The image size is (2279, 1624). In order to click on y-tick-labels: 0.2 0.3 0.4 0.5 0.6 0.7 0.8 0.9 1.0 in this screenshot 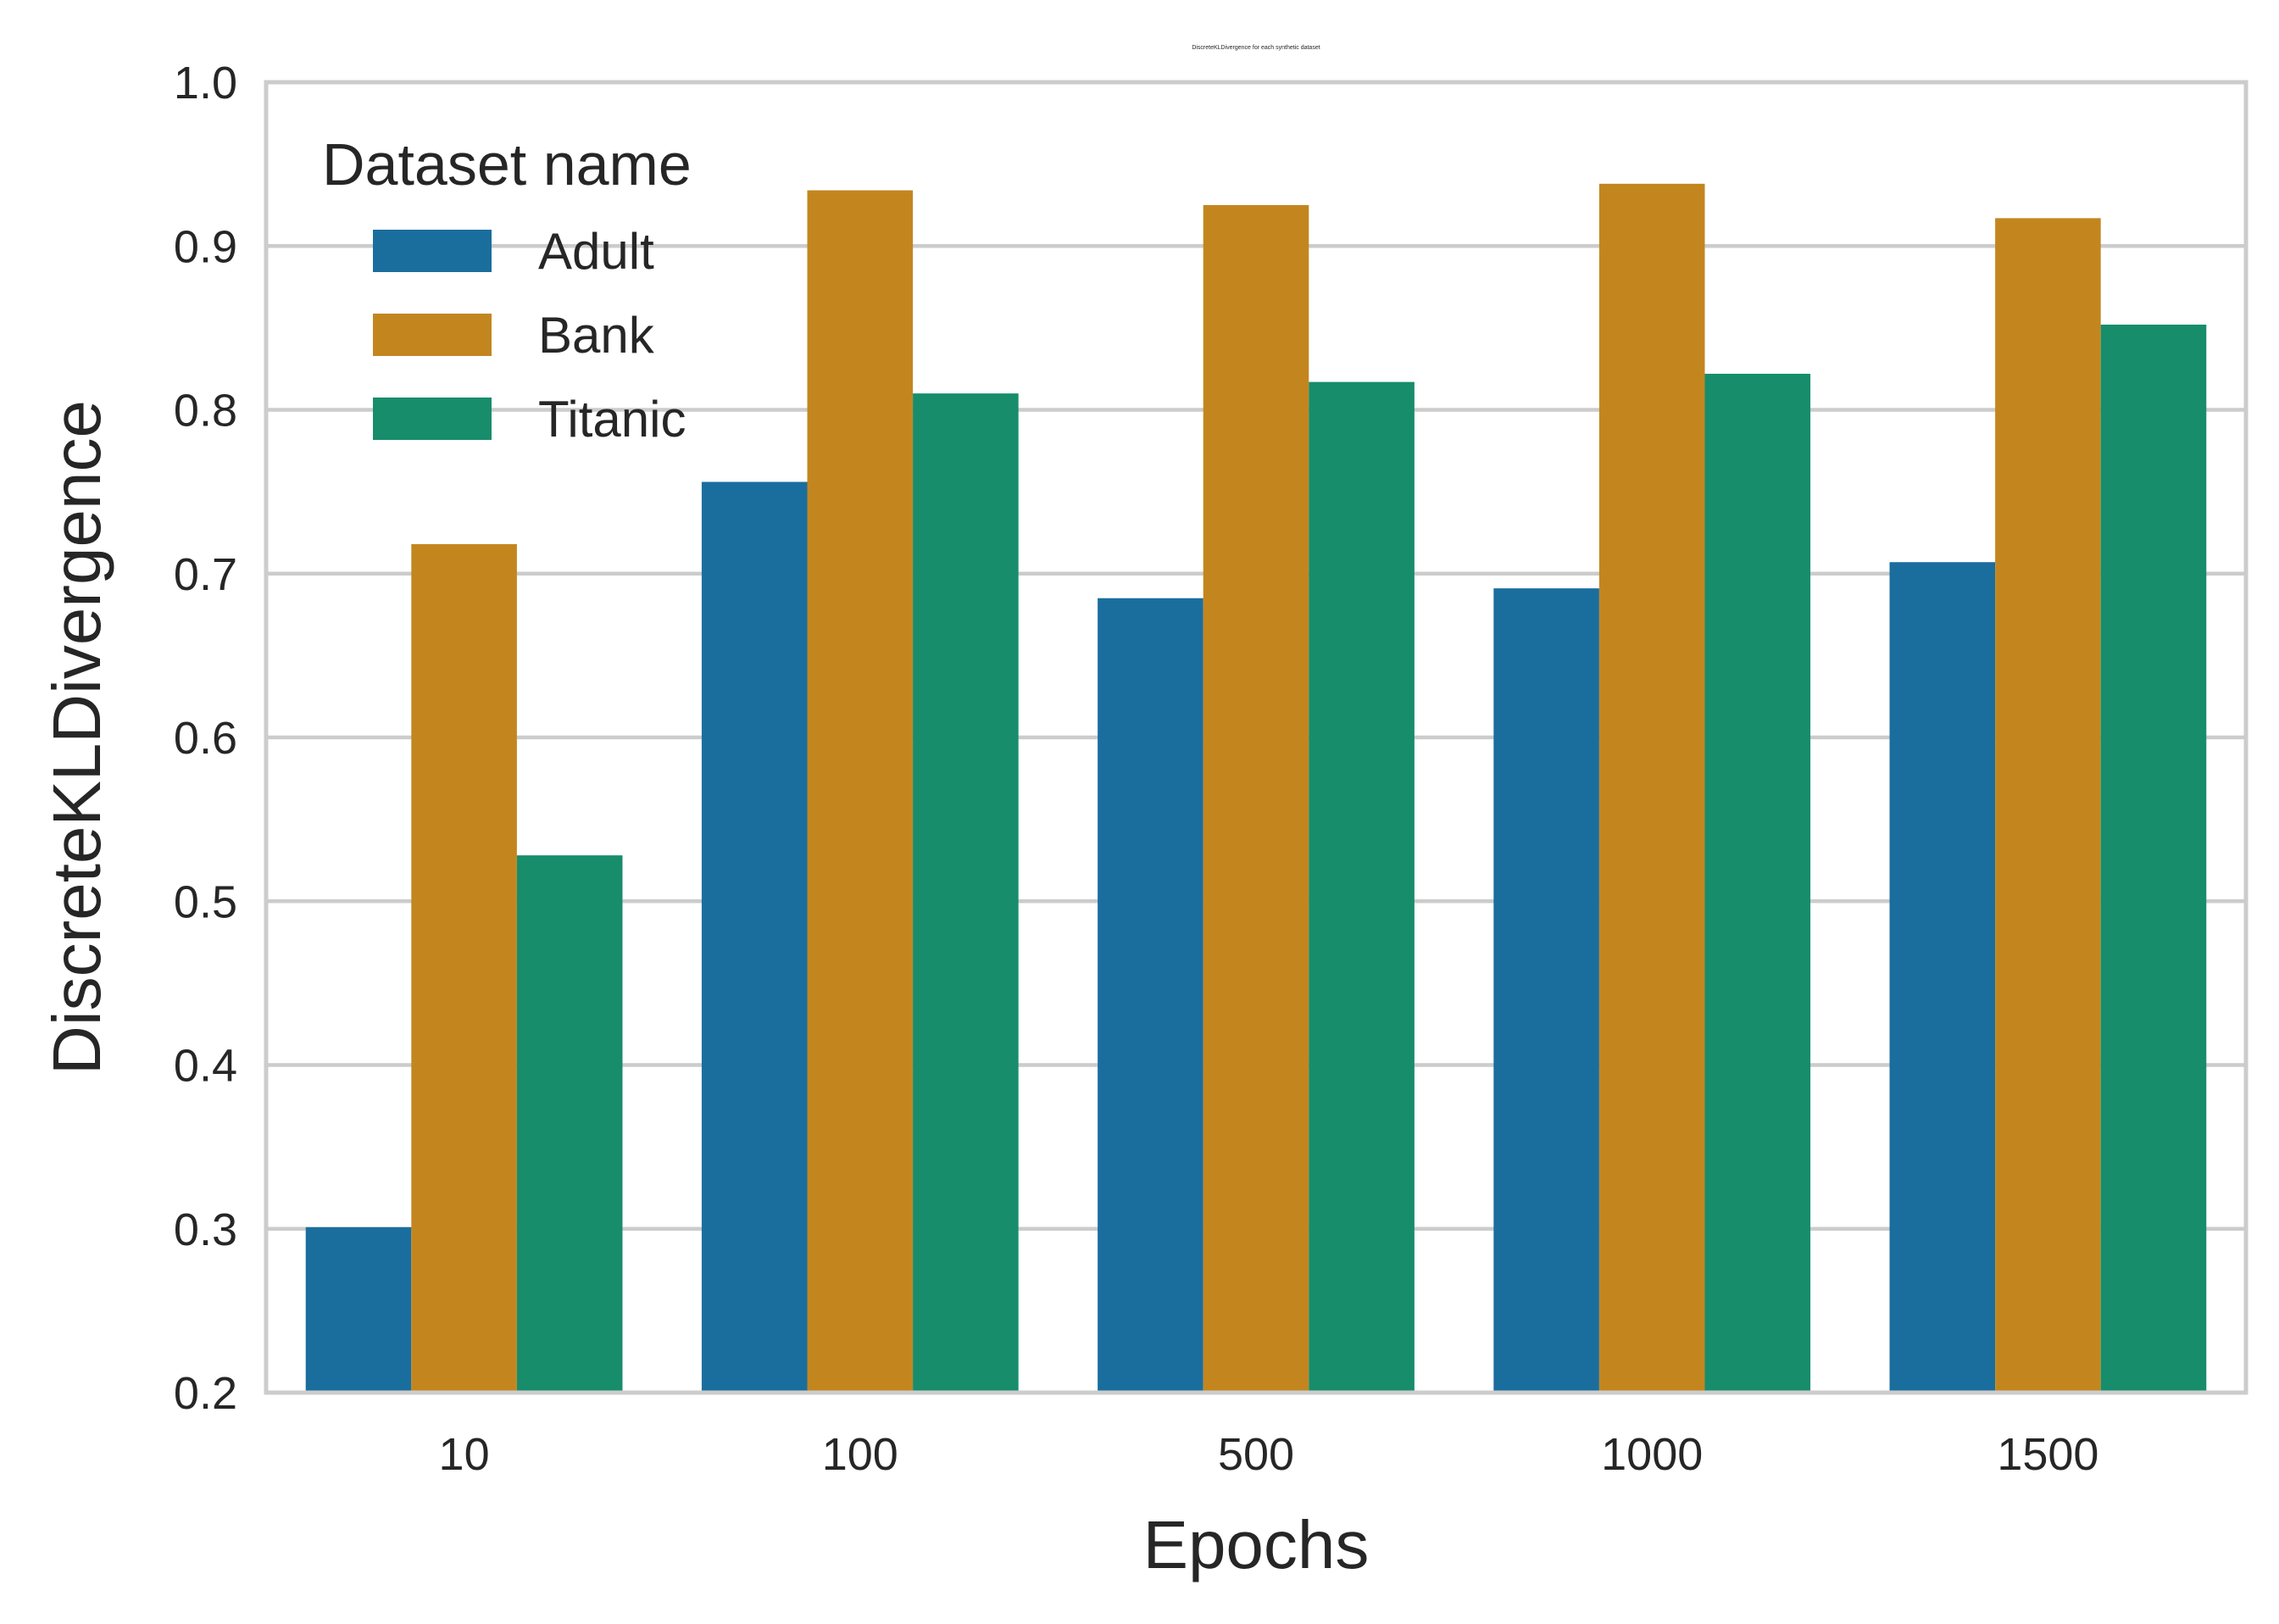, I will do `click(205, 738)`.